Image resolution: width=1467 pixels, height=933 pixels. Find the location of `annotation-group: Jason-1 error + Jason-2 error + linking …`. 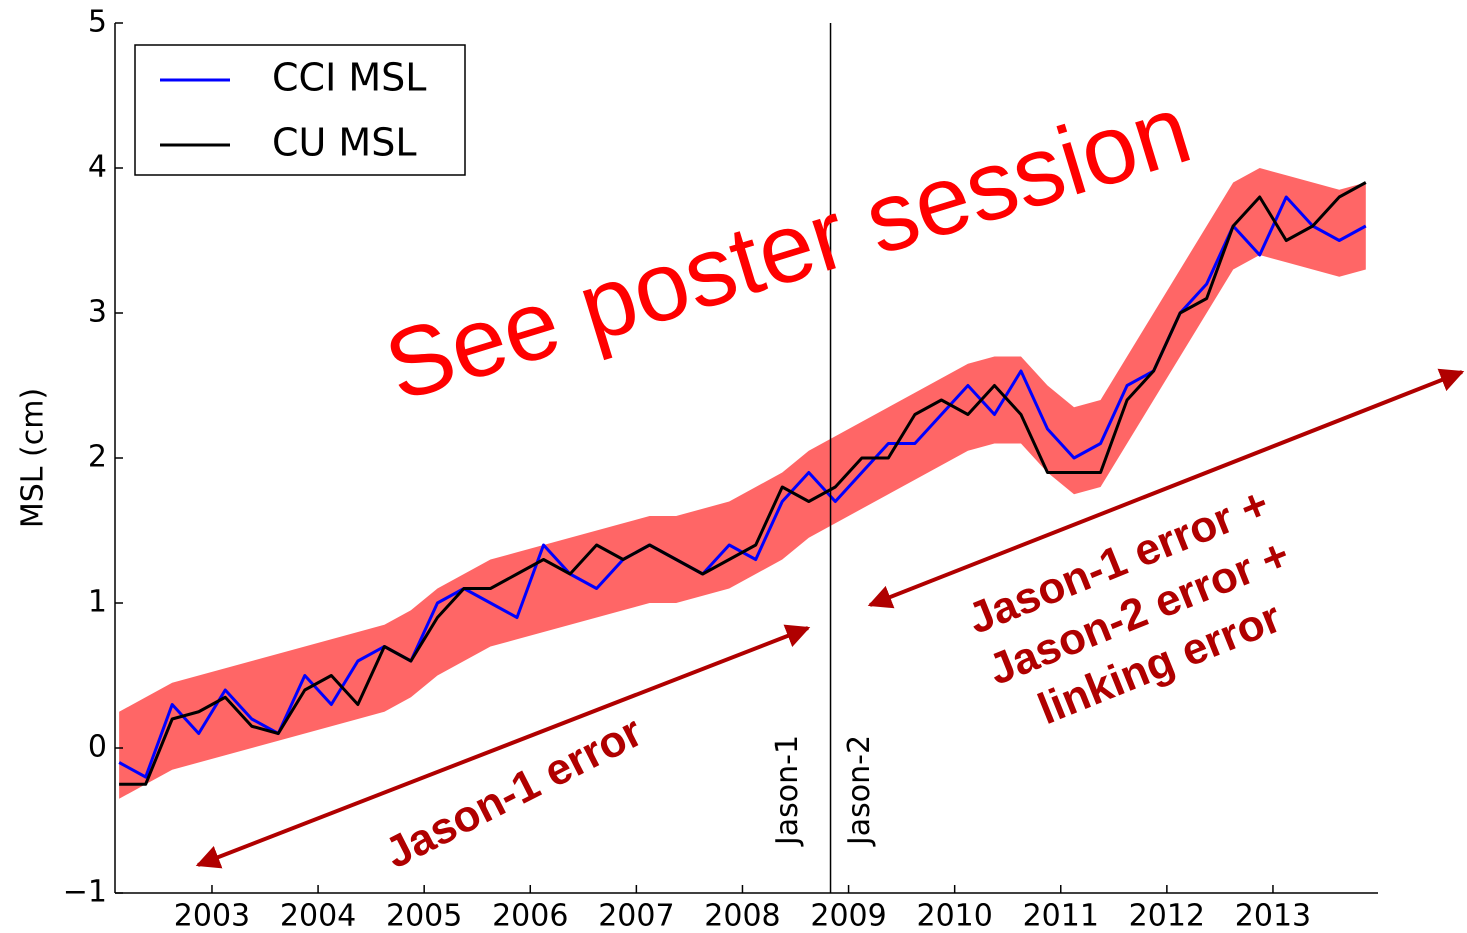

annotation-group: Jason-1 error + Jason-2 error + linking … is located at coordinates (1128, 606).